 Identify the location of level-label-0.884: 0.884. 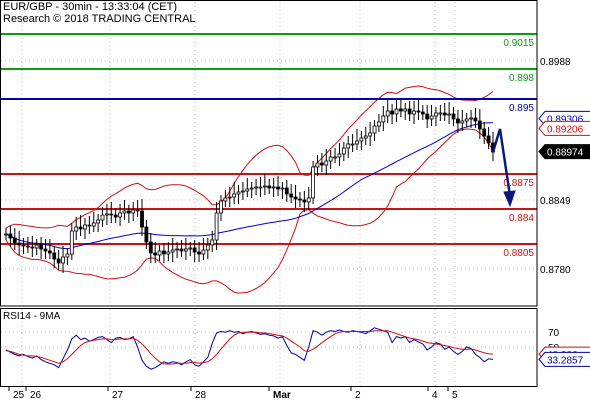
(521, 218).